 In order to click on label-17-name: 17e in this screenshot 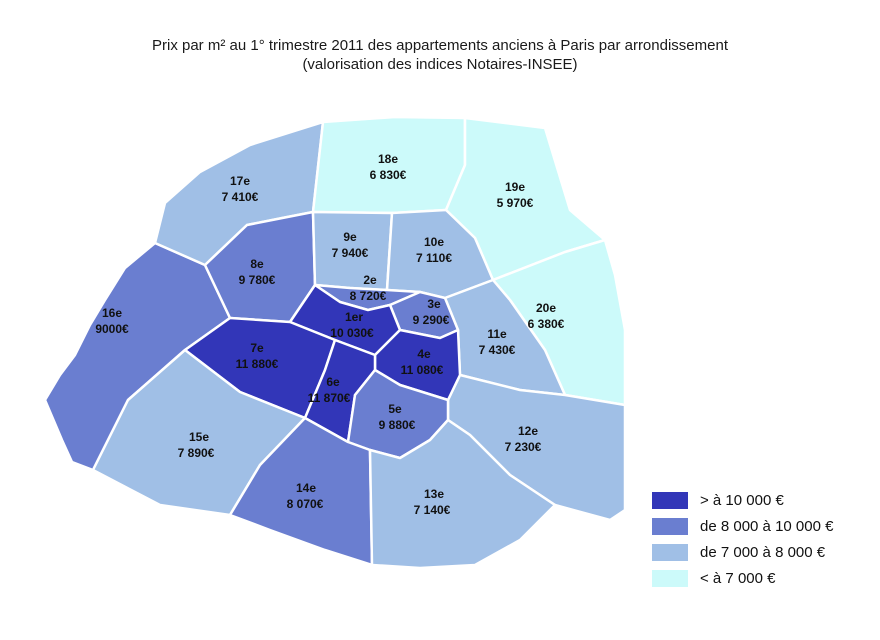, I will do `click(240, 181)`.